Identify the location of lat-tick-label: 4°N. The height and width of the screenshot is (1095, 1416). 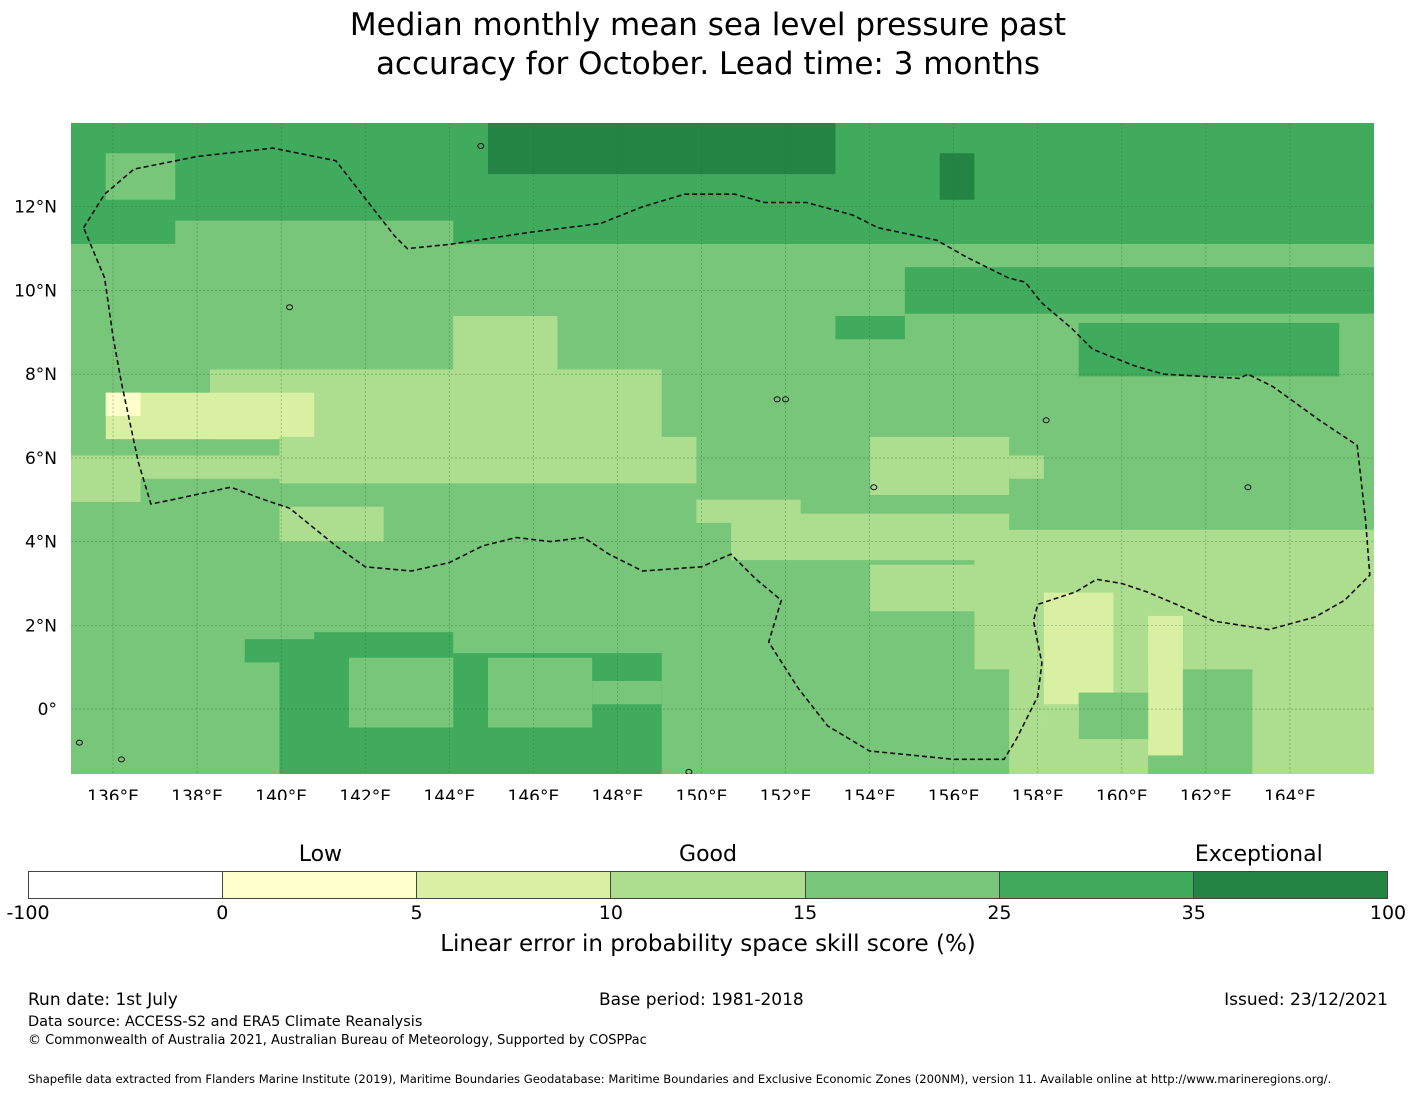
(41, 543).